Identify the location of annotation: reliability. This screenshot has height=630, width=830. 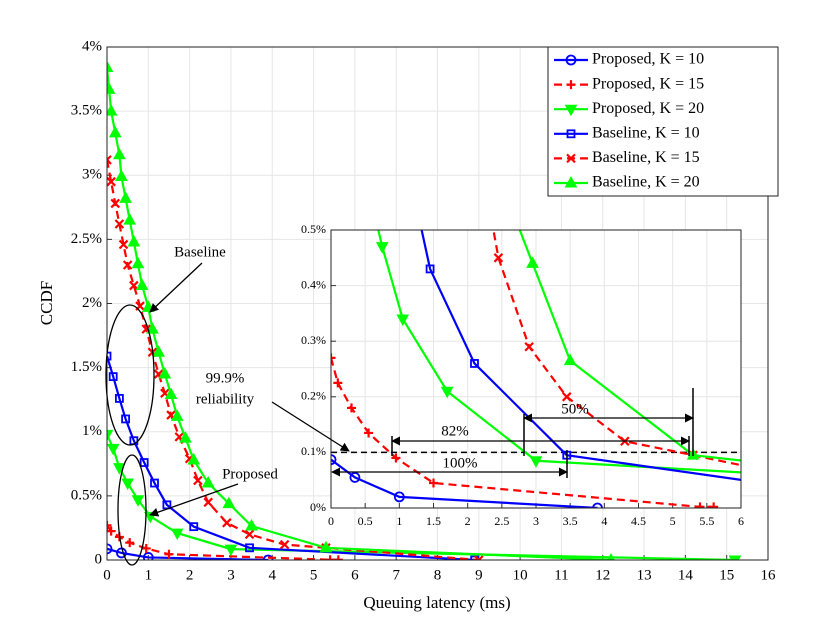
(225, 399).